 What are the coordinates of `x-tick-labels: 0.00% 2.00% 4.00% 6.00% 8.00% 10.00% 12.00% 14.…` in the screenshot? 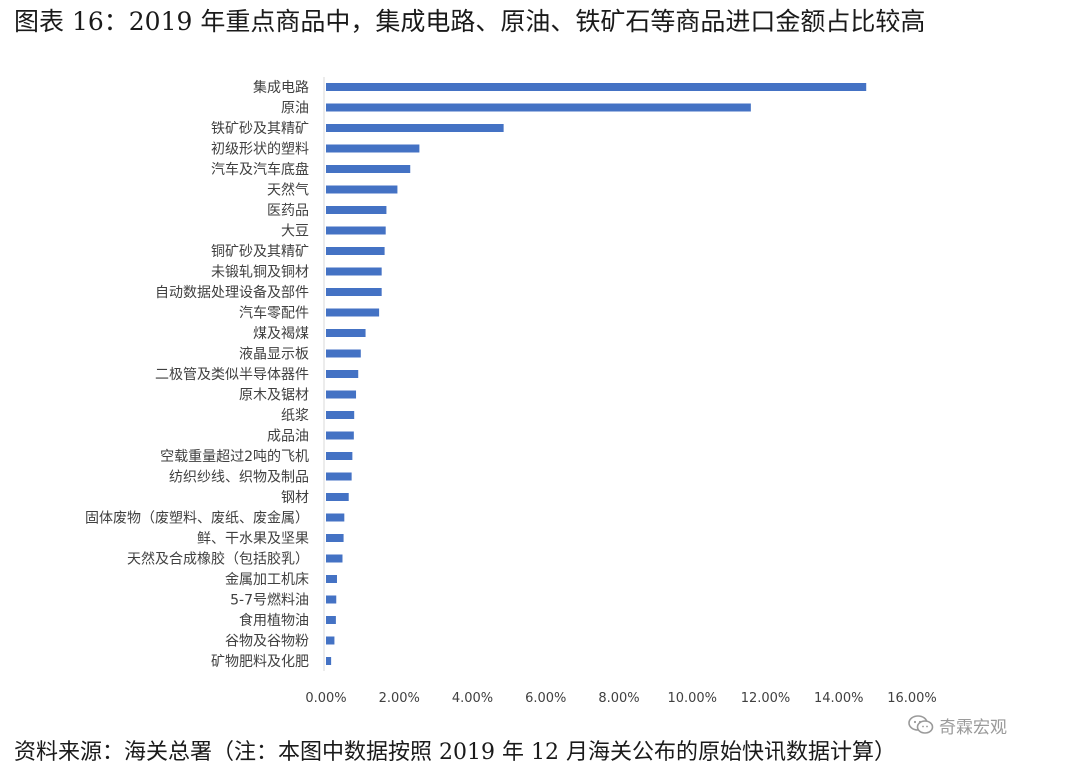 It's located at (620, 698).